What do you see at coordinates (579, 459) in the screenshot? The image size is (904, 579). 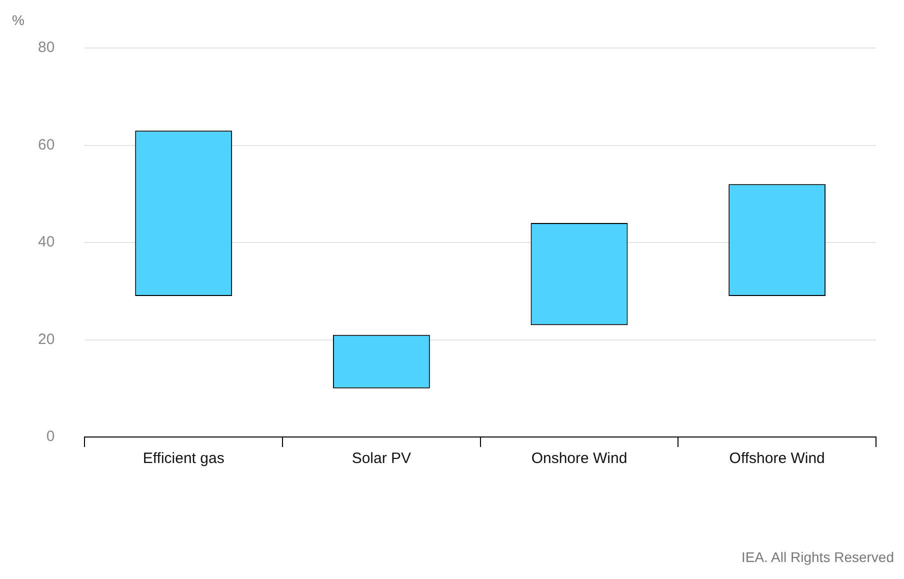 I see `x-tick-label: Onshore Wind` at bounding box center [579, 459].